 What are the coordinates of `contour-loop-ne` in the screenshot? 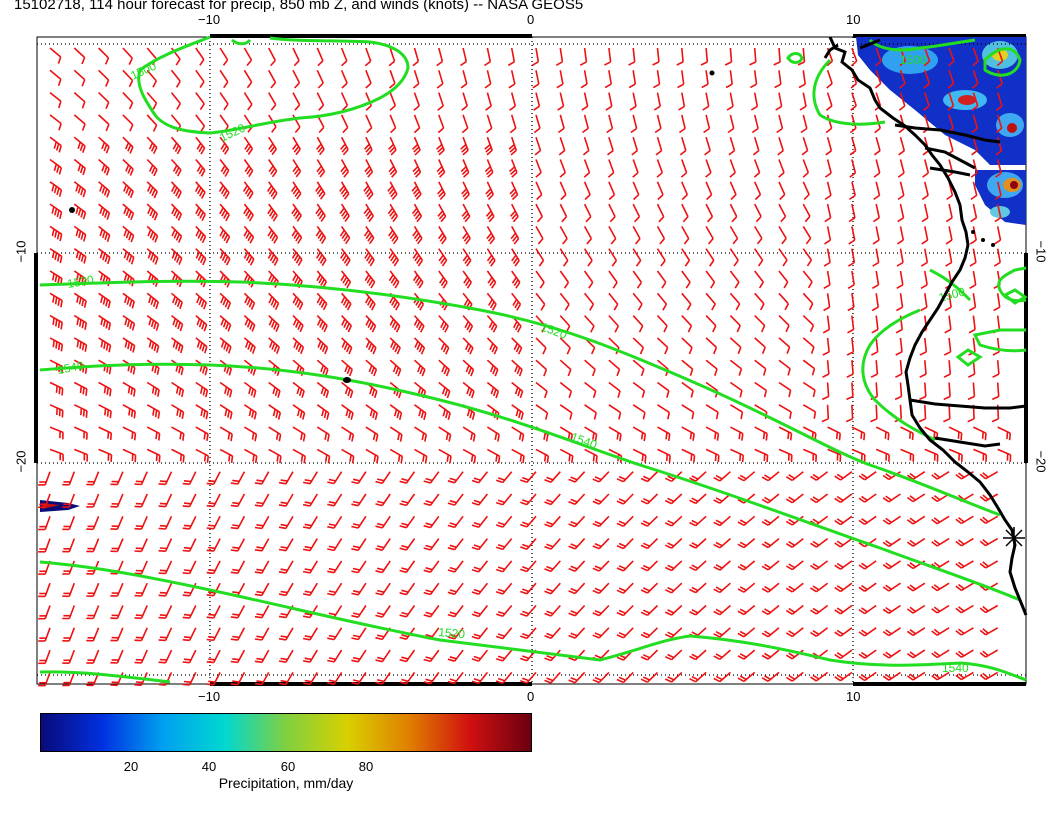 It's located at (1002, 62).